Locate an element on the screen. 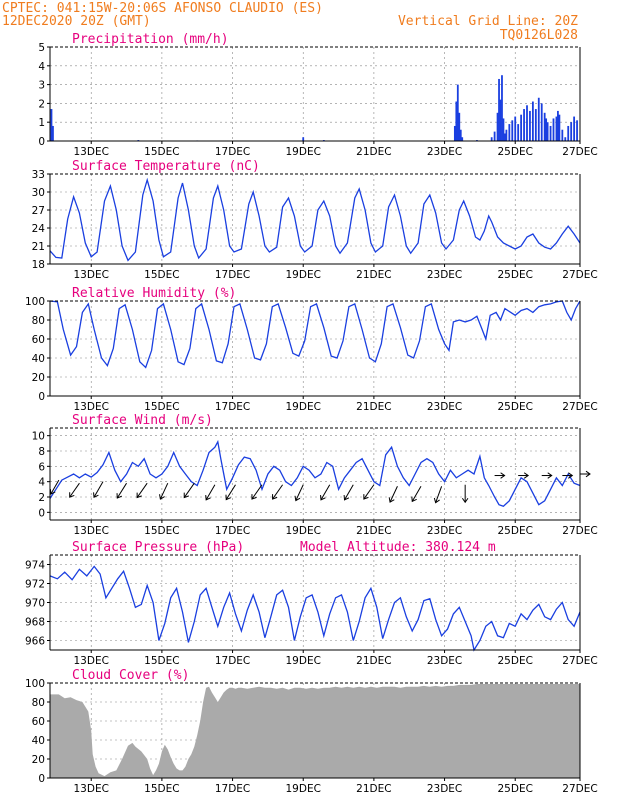 This screenshot has height=800, width=618. wind-xtick-5: 23DEC is located at coordinates (444, 531).